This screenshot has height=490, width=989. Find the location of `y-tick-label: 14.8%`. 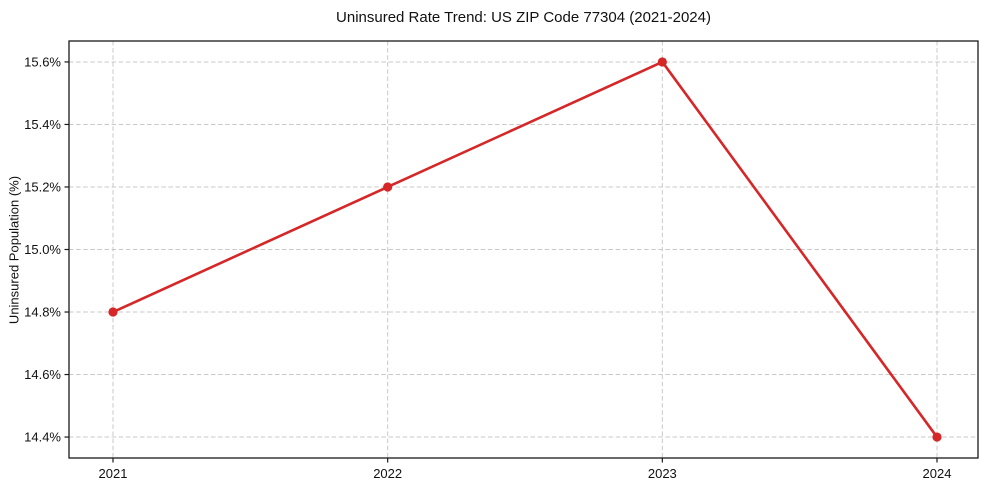

y-tick-label: 14.8% is located at coordinates (42, 312).